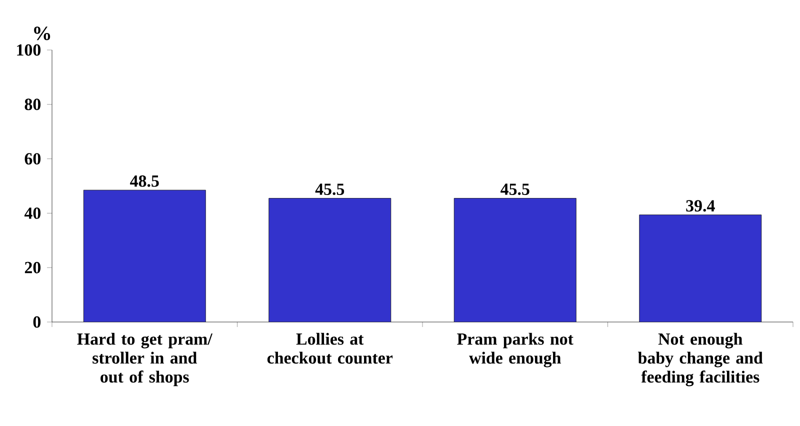 The width and height of the screenshot is (800, 426). I want to click on x-tick-label: Lollies at checkout counter, so click(330, 348).